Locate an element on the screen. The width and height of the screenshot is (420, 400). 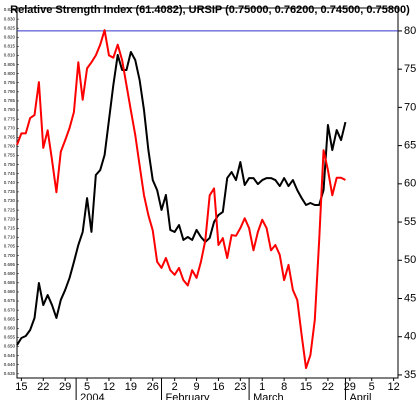
x-tick-label: 1 is located at coordinates (262, 387).